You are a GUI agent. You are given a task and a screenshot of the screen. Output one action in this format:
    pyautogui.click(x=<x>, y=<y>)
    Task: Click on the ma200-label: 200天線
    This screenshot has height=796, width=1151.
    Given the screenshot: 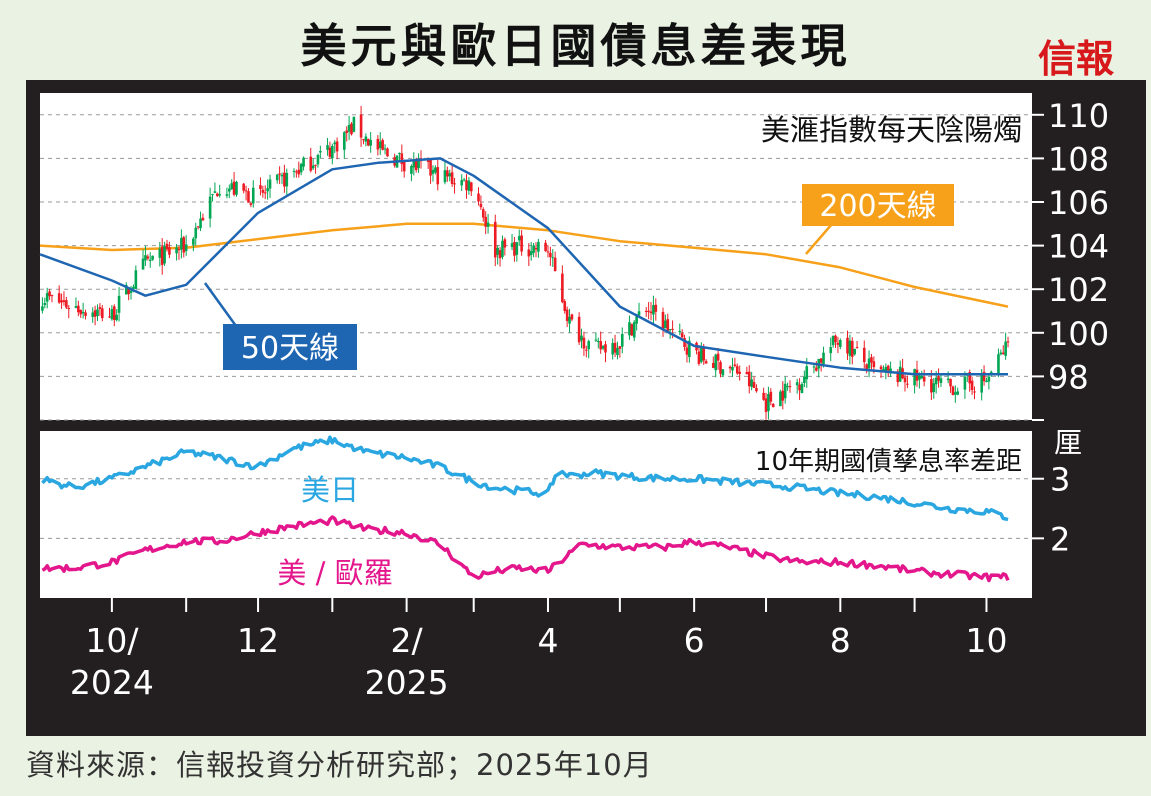 What is the action you would take?
    pyautogui.click(x=877, y=206)
    